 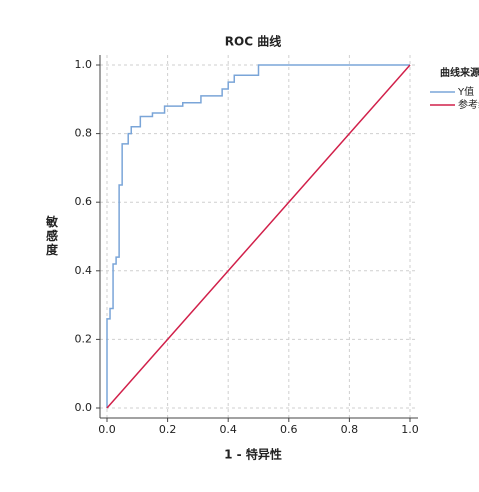 What do you see at coordinates (350, 429) in the screenshot?
I see `x-tick-label: 0.8` at bounding box center [350, 429].